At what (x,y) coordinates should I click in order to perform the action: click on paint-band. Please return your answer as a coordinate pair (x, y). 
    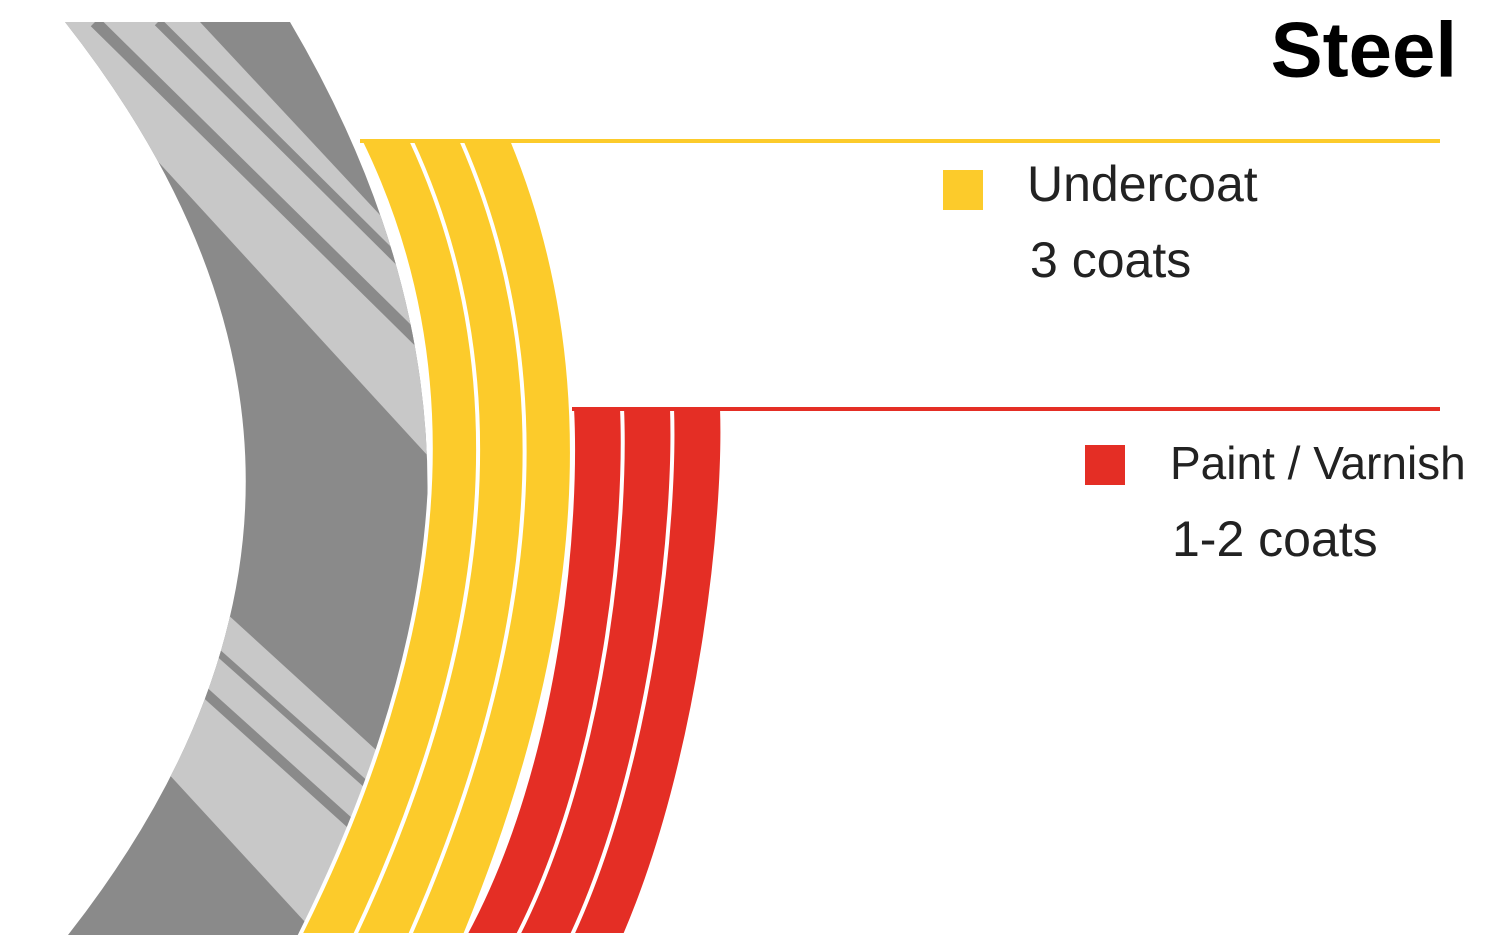
    Looking at the image, I should click on (593, 671).